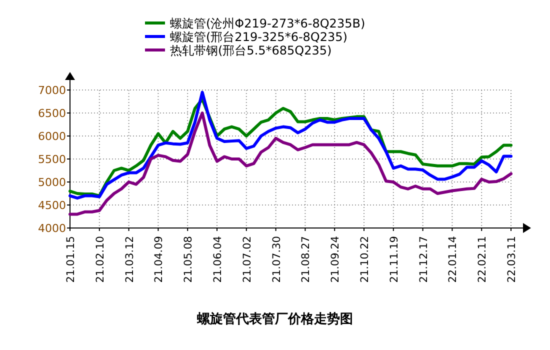  Describe the element at coordinates (259, 37) in the screenshot. I see `legend-label: 螺旋管(邢台219-325*6-8Q235)` at that location.